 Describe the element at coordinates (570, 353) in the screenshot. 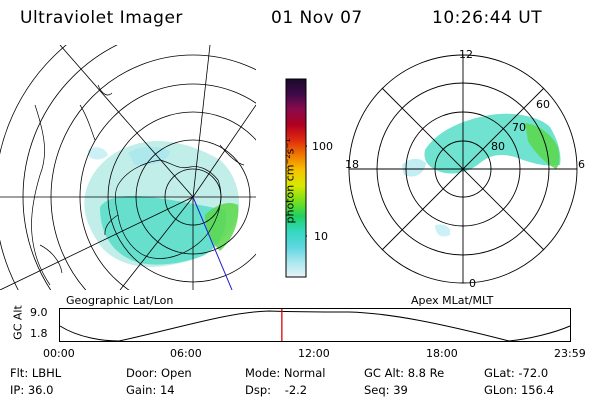

I see `altitude-xtick-4: 23:59` at that location.